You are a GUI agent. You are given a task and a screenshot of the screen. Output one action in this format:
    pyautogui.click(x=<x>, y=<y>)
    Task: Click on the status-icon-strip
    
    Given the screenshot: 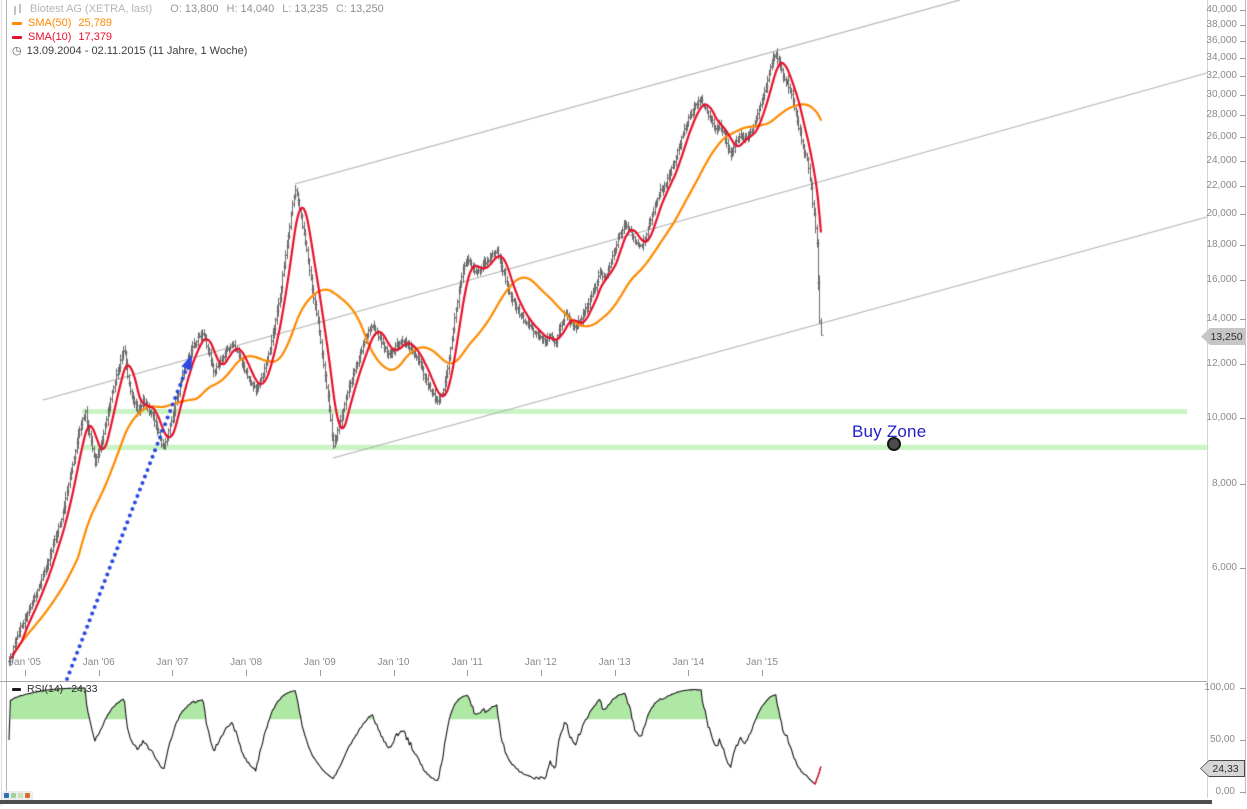 What is the action you would take?
    pyautogui.click(x=17, y=795)
    